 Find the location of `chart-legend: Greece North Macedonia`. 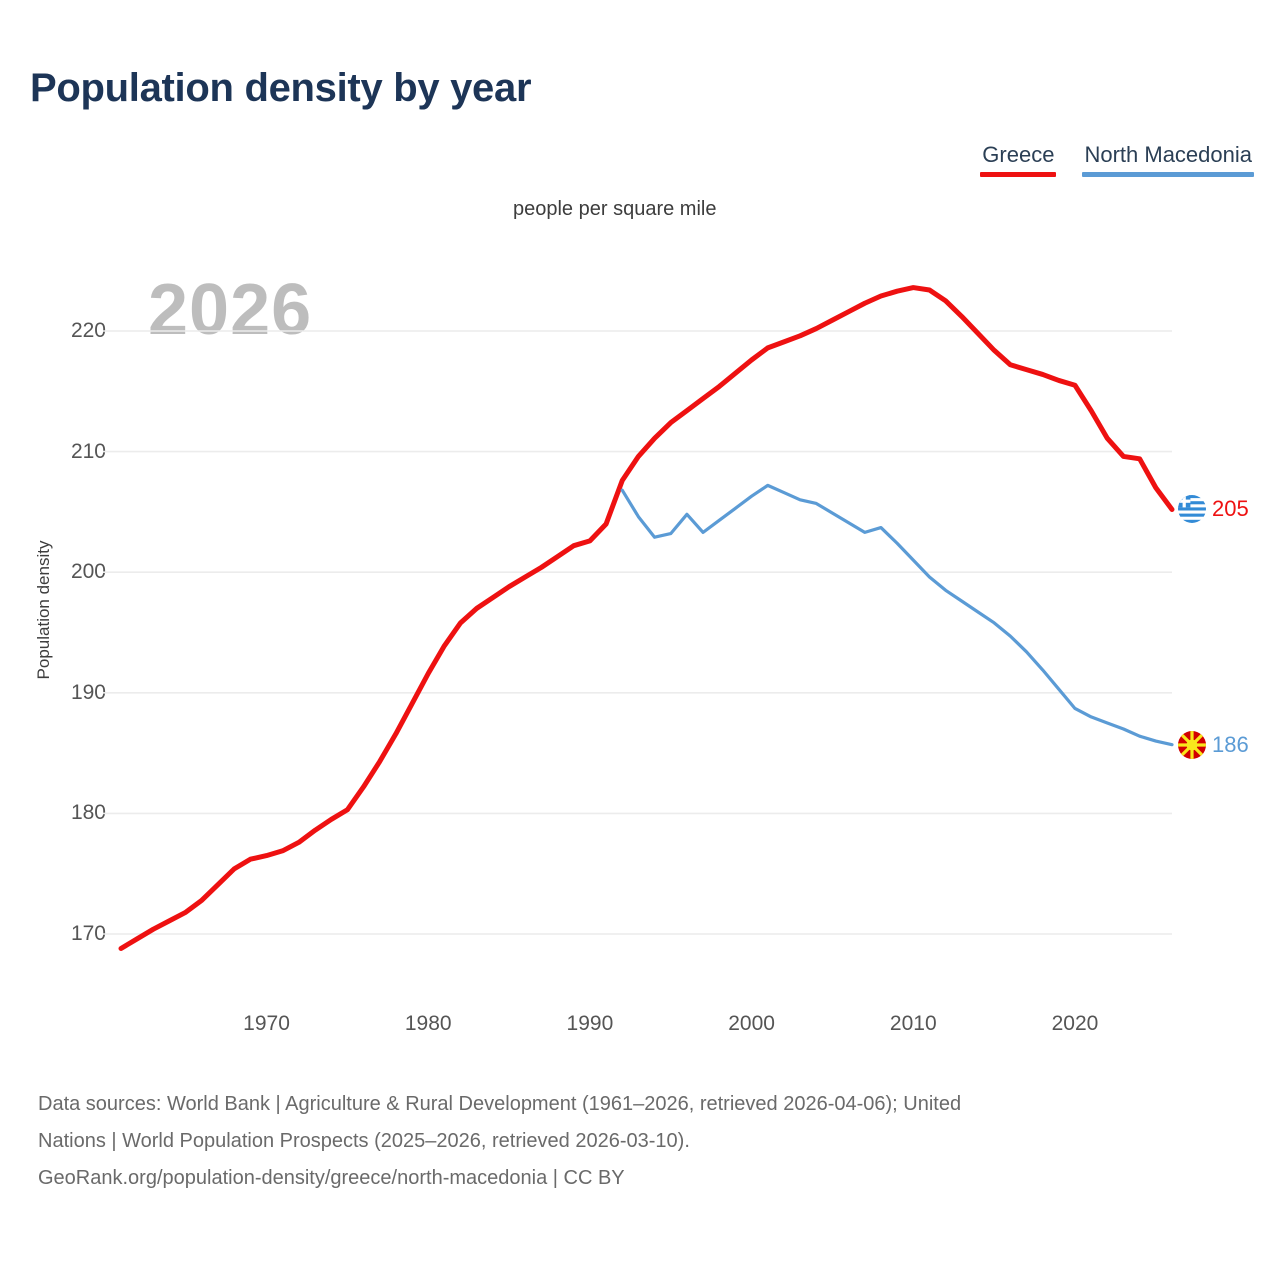

chart-legend: Greece North Macedonia is located at coordinates (1117, 159).